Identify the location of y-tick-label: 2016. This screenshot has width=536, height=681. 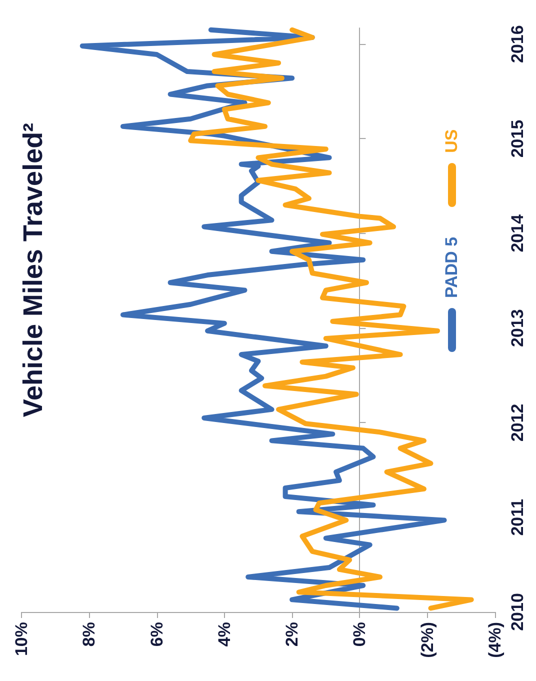
(517, 44).